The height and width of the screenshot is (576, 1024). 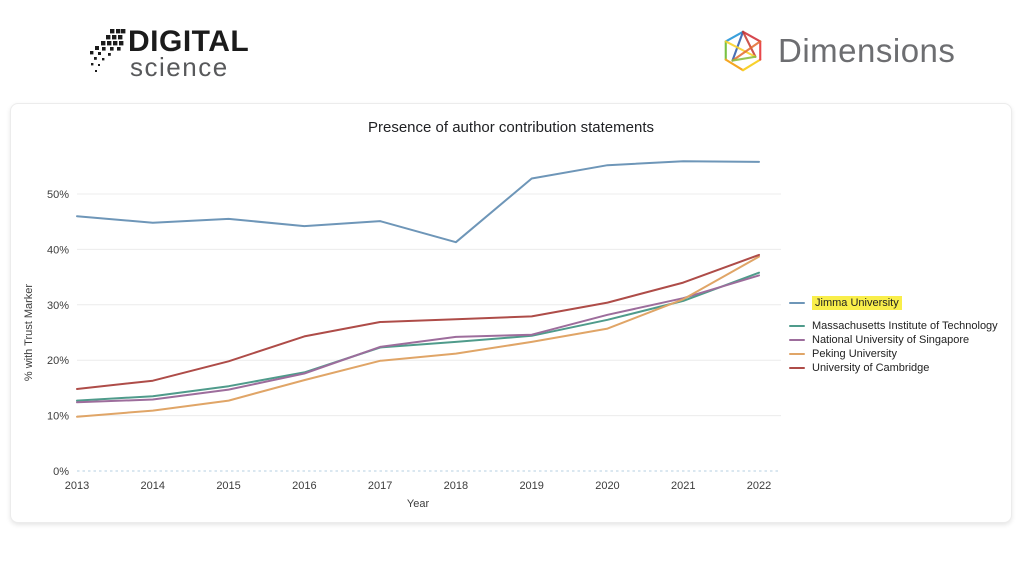 What do you see at coordinates (189, 41) in the screenshot?
I see `digital-science-word-digital: DIGITAL` at bounding box center [189, 41].